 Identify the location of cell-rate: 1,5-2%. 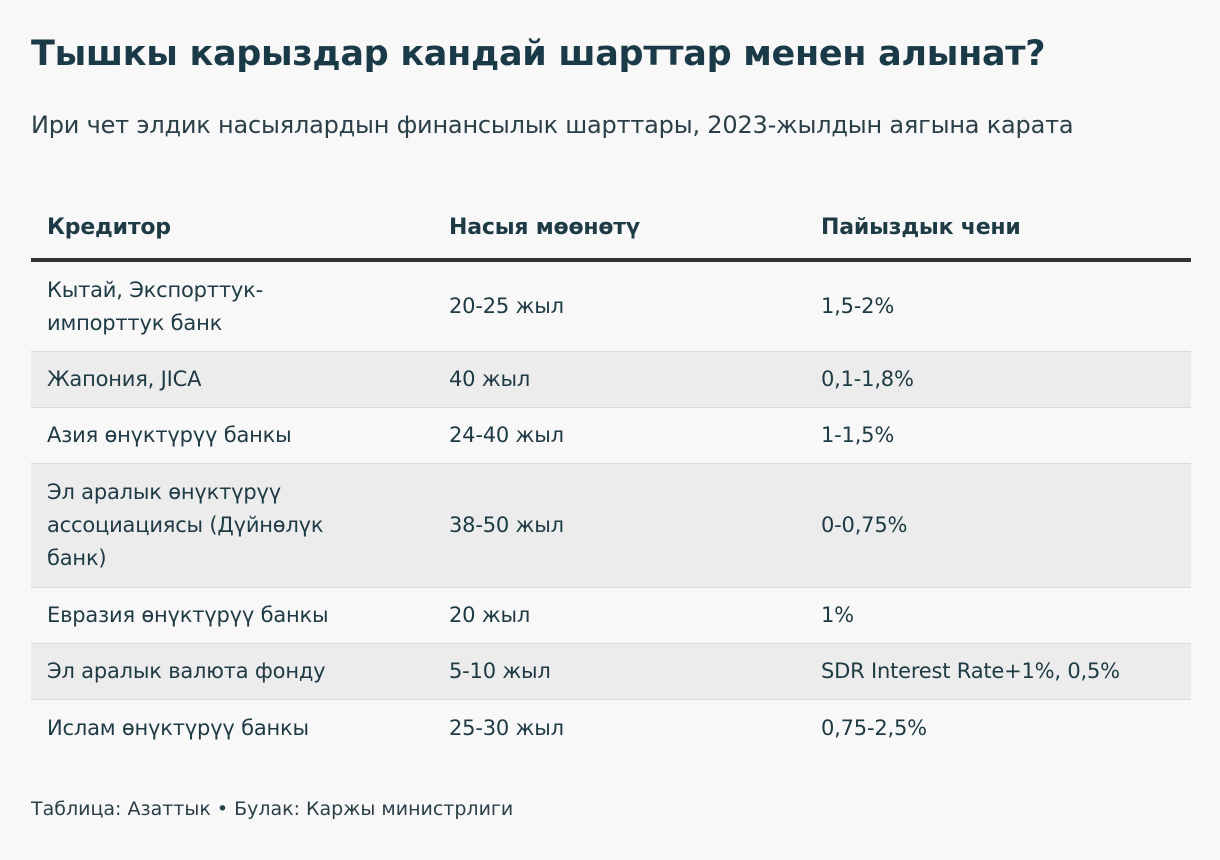
(858, 306).